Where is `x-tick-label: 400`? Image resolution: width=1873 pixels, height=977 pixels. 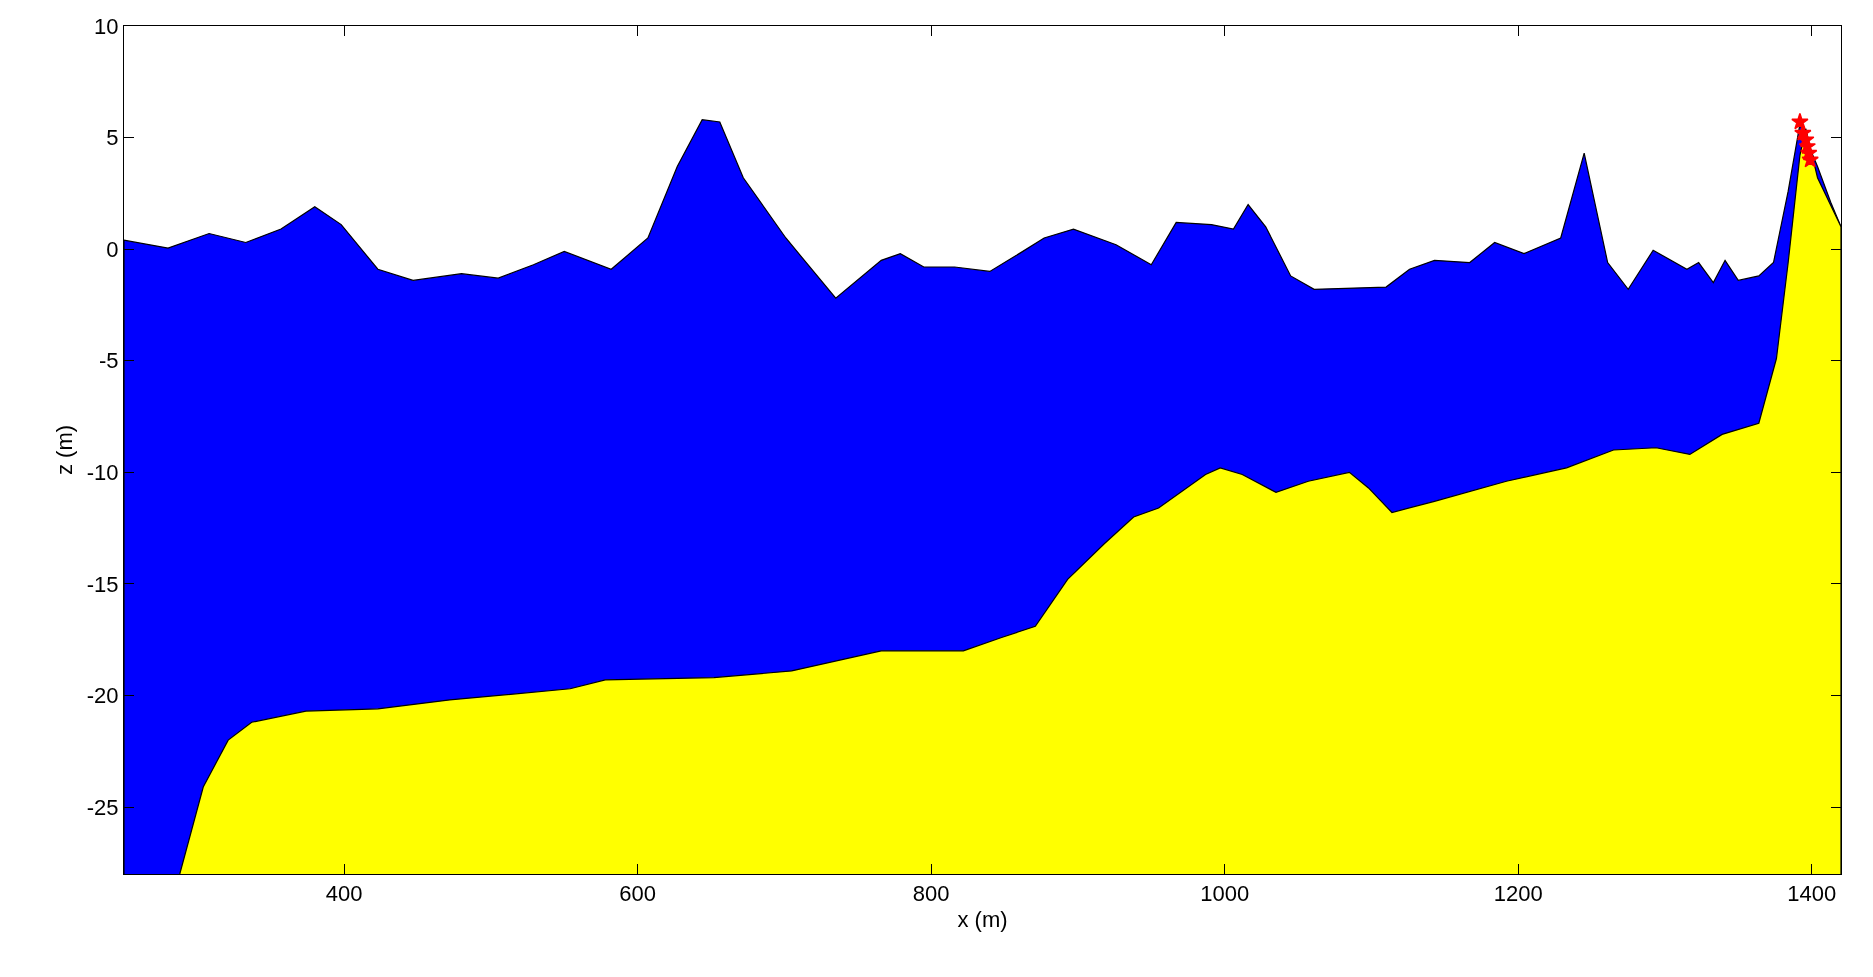 x-tick-label: 400 is located at coordinates (344, 894).